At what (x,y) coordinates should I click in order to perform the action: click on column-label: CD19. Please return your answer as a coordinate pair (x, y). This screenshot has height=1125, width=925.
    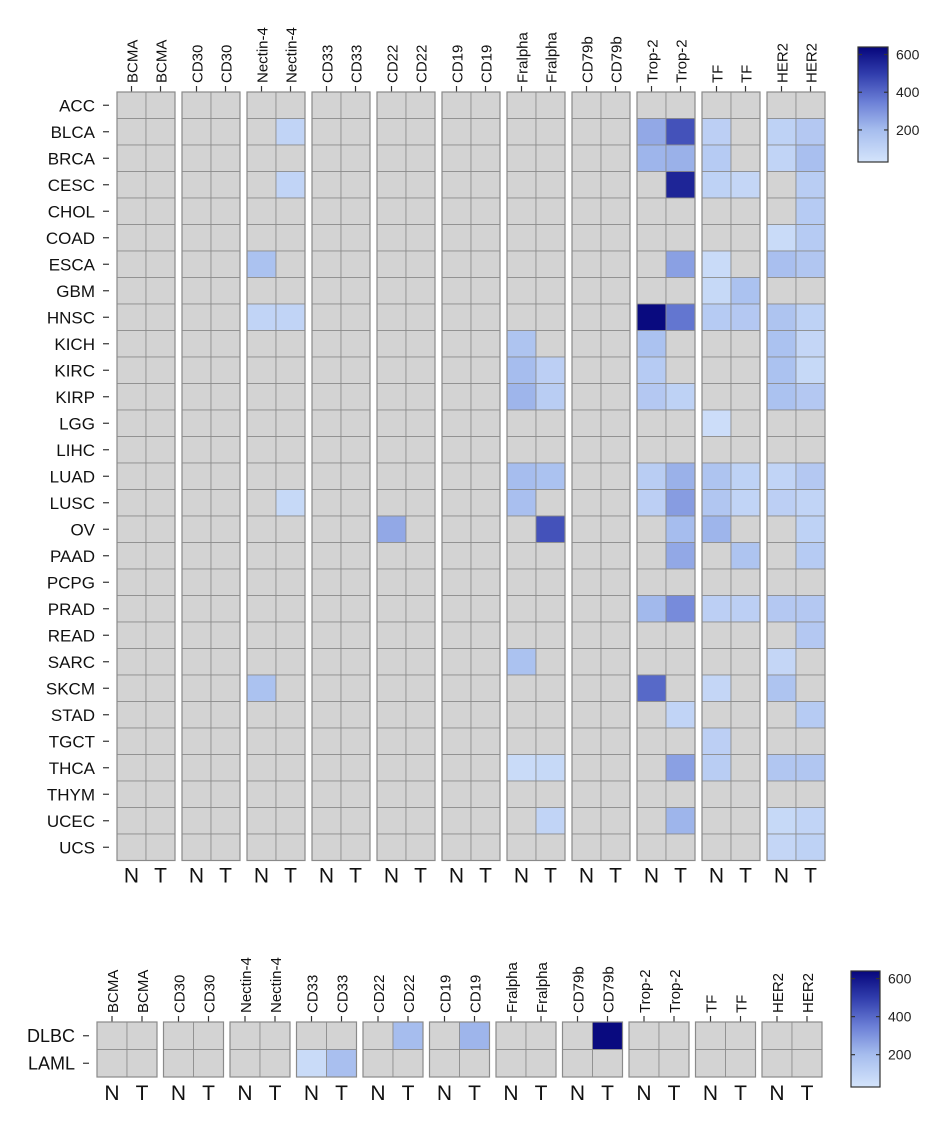
    Looking at the image, I should click on (476, 994).